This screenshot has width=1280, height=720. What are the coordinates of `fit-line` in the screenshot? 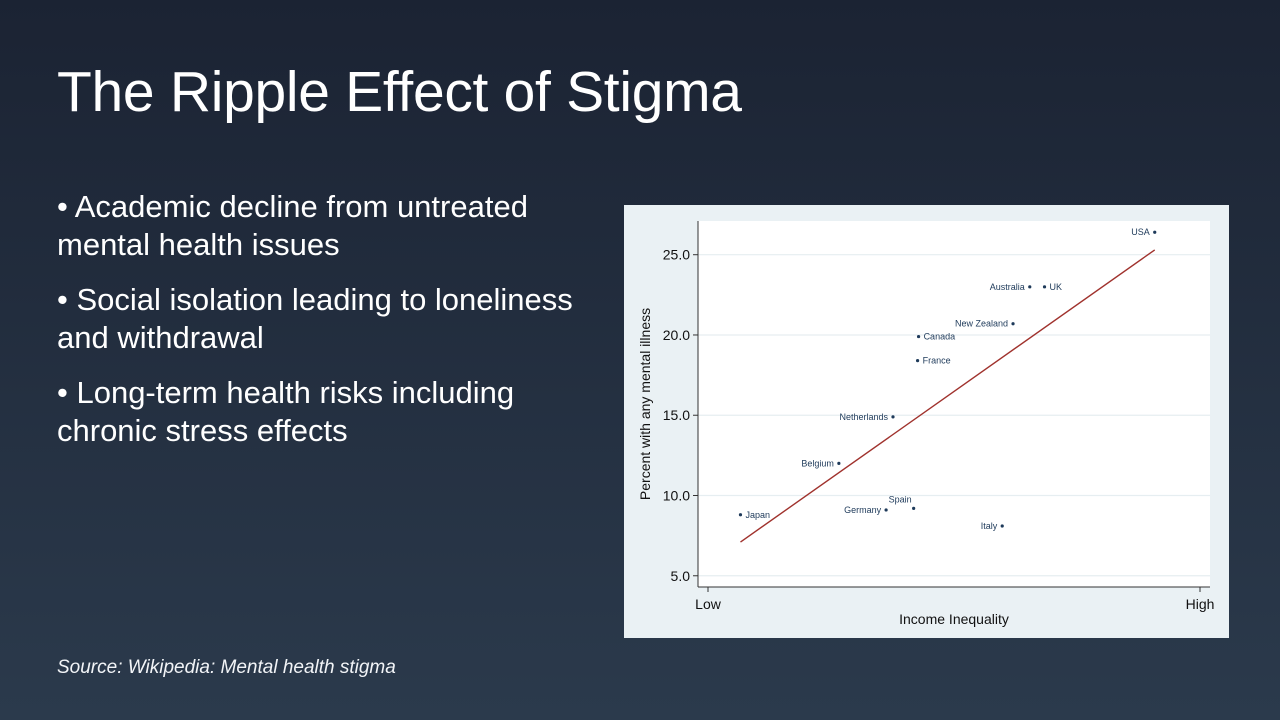 It's located at (948, 396).